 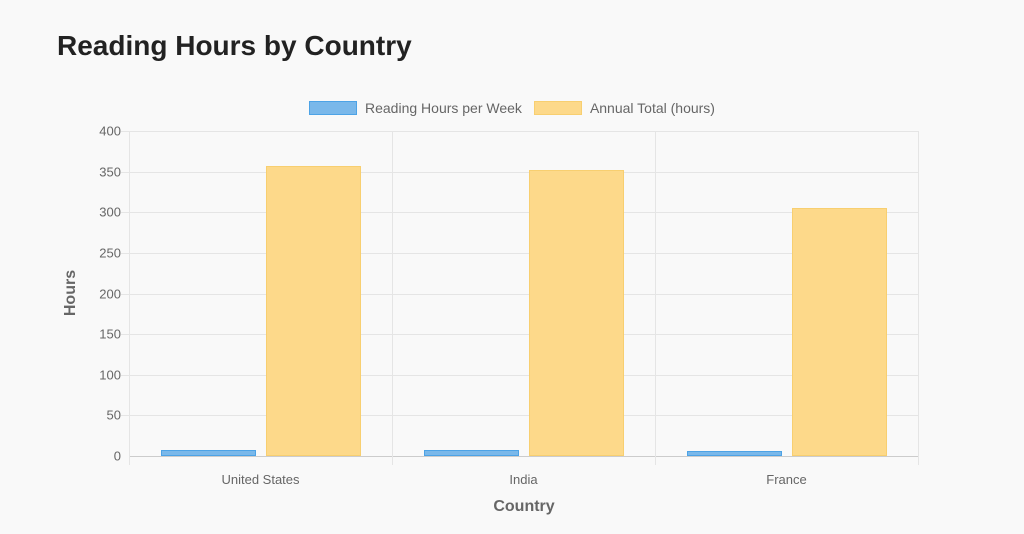 I want to click on x-axis-line, so click(x=523, y=456).